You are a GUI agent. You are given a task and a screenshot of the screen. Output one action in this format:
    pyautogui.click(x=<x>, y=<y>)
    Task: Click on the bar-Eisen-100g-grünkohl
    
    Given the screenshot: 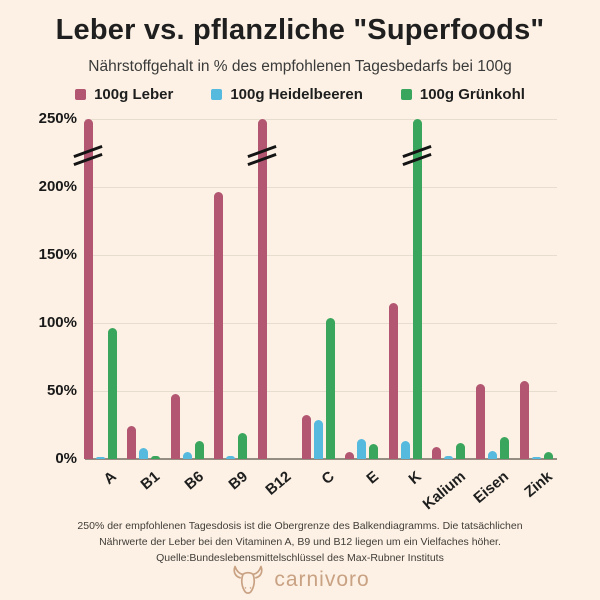 What is the action you would take?
    pyautogui.click(x=504, y=448)
    